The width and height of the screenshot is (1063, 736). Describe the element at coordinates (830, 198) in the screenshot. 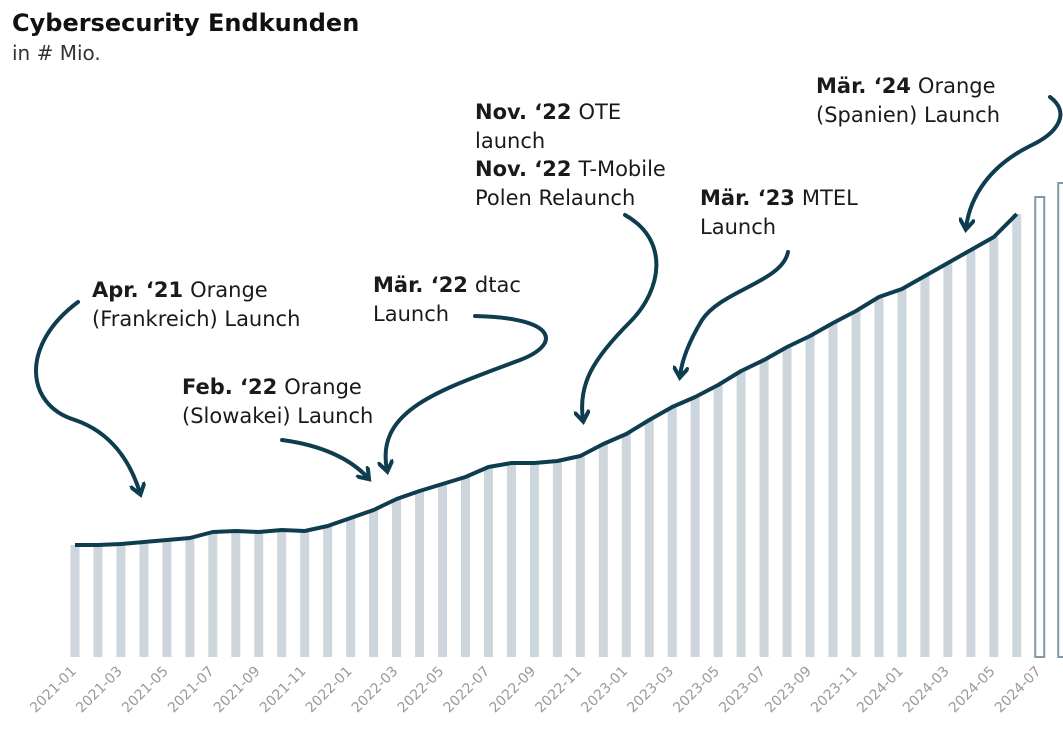

I see `annotation-text: MTEL` at that location.